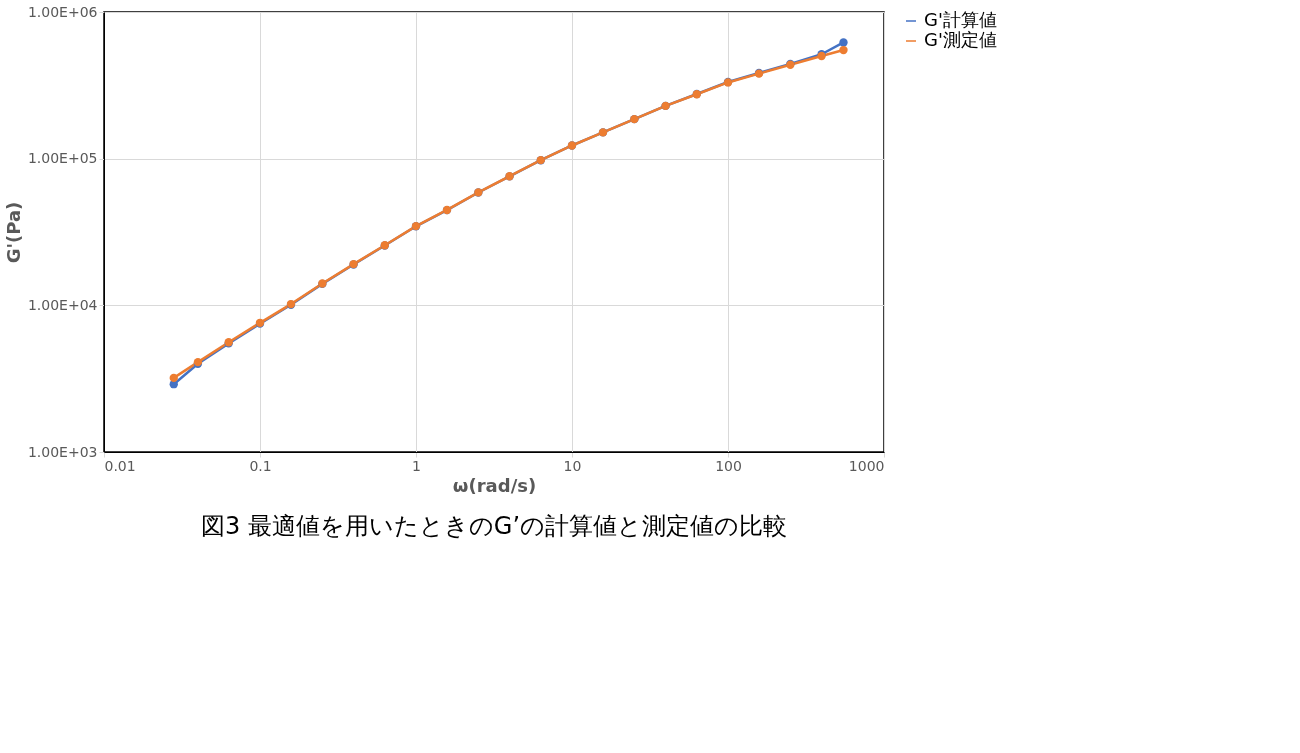  I want to click on y-axis-title: G'(Pa), so click(13, 232).